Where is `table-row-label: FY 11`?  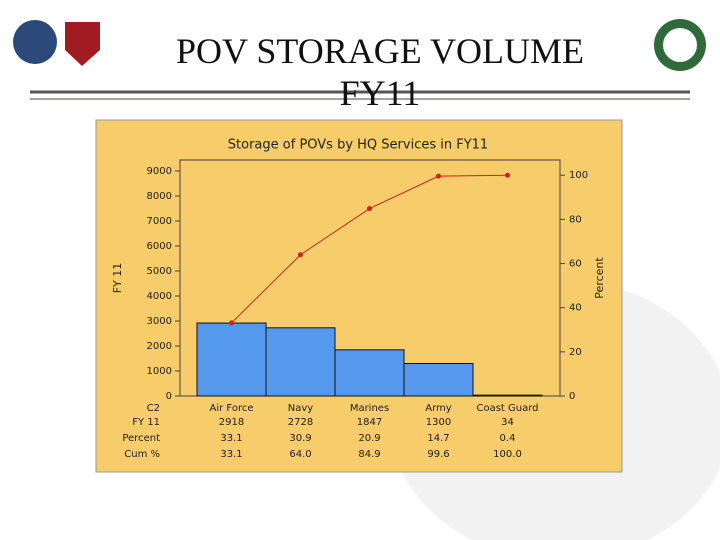
table-row-label: FY 11 is located at coordinates (146, 422).